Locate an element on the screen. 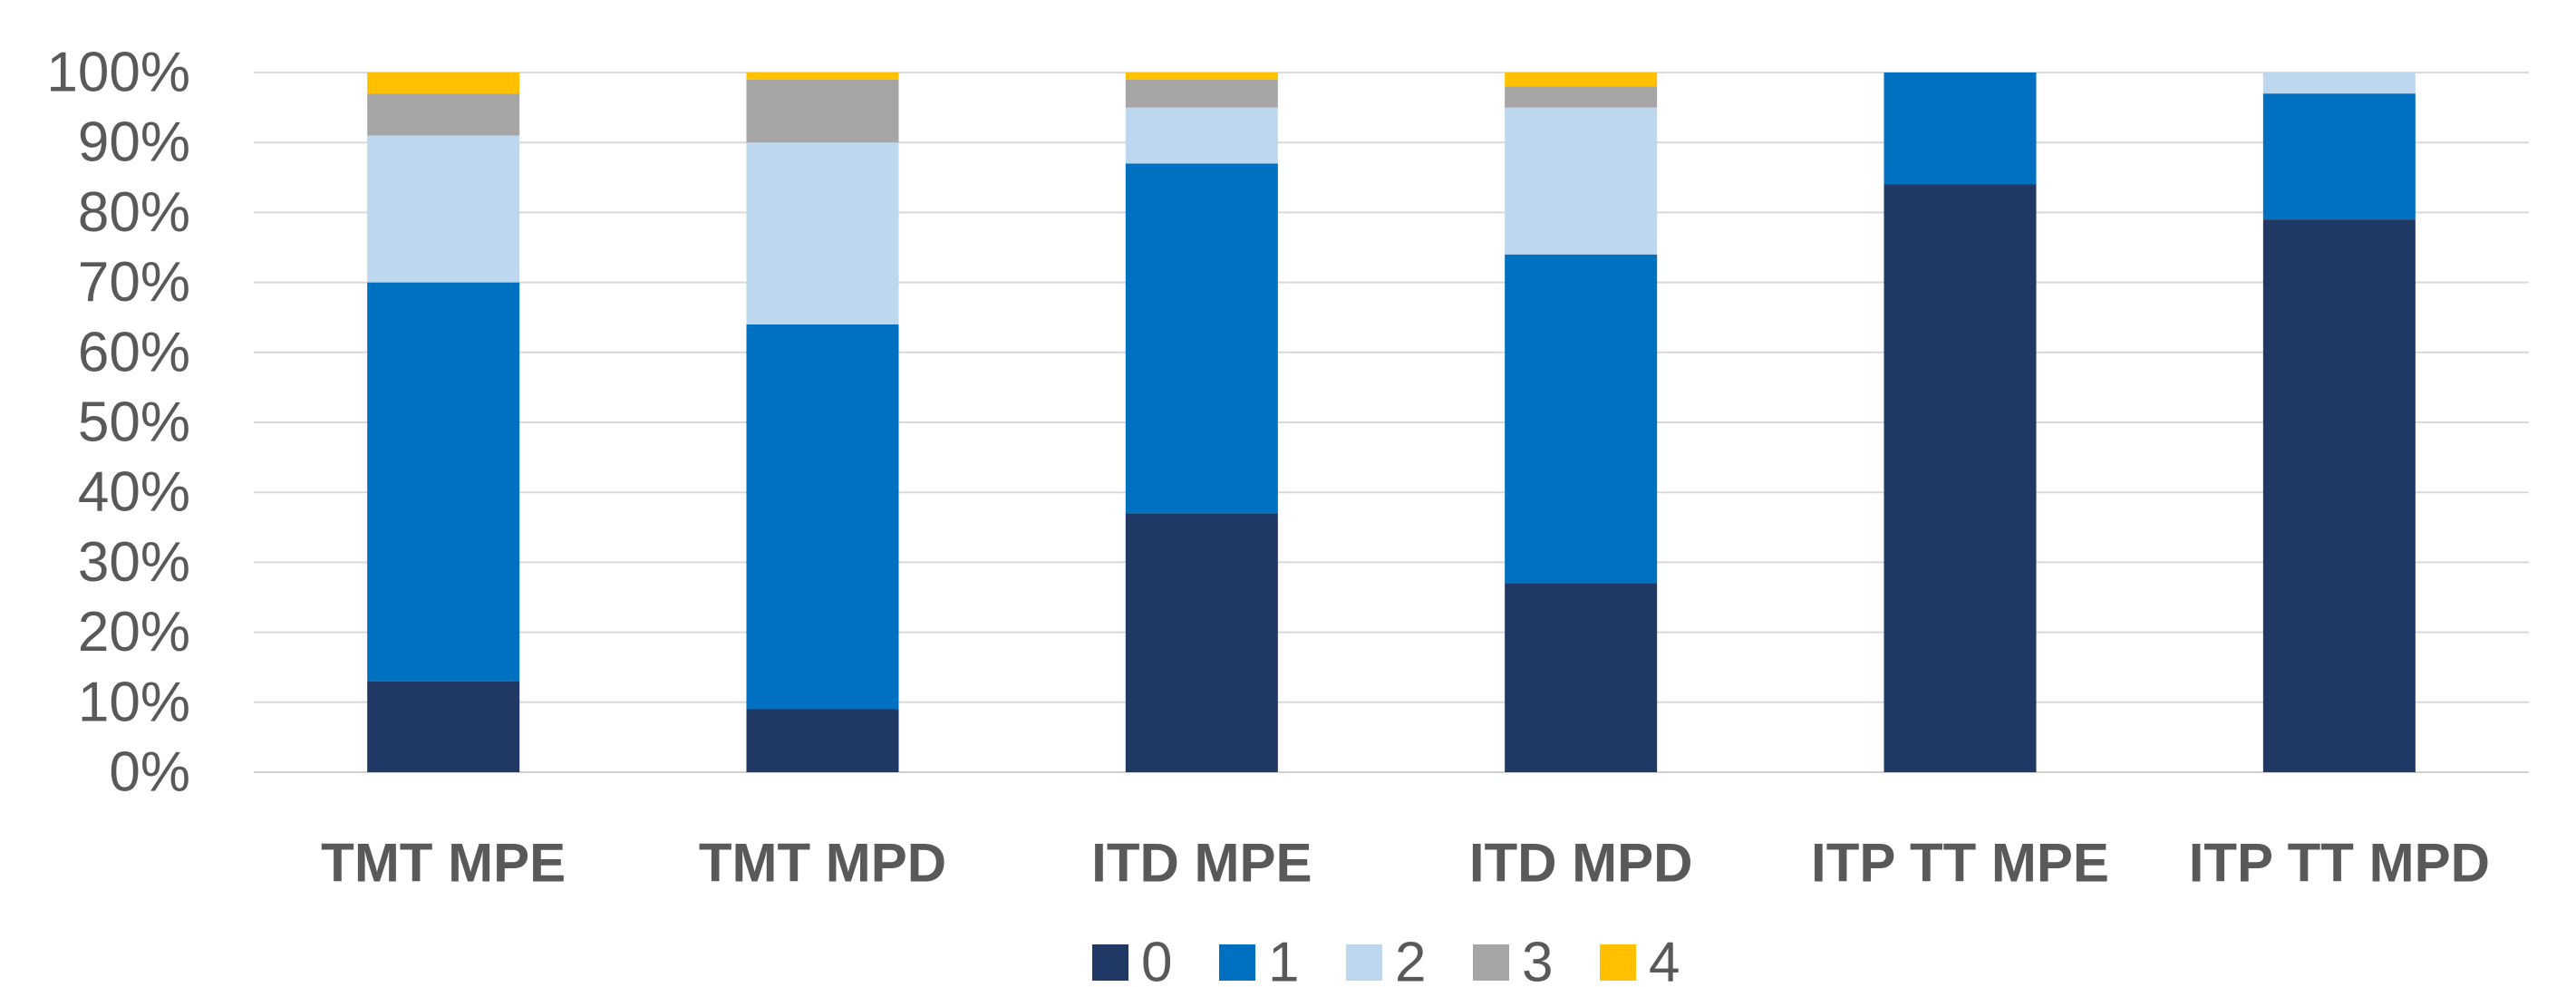 The image size is (2576, 987). x-tick-label: ITD MPD is located at coordinates (1581, 863).